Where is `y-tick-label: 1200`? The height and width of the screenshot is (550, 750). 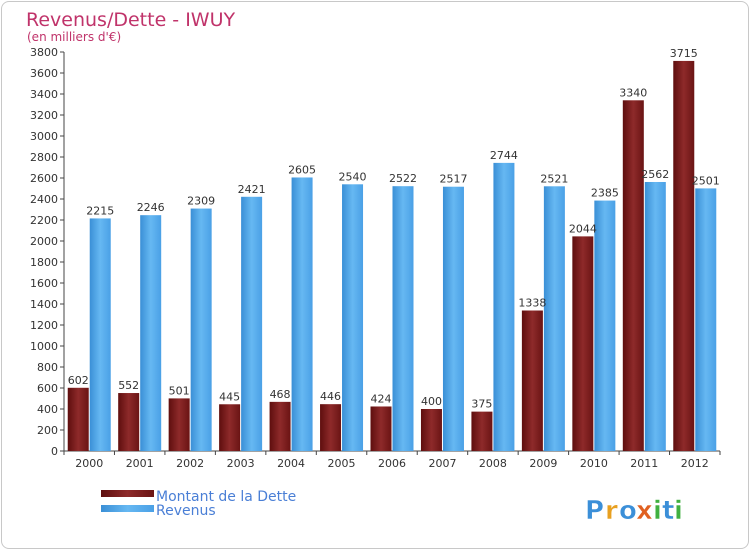
y-tick-label: 1200 is located at coordinates (44, 325).